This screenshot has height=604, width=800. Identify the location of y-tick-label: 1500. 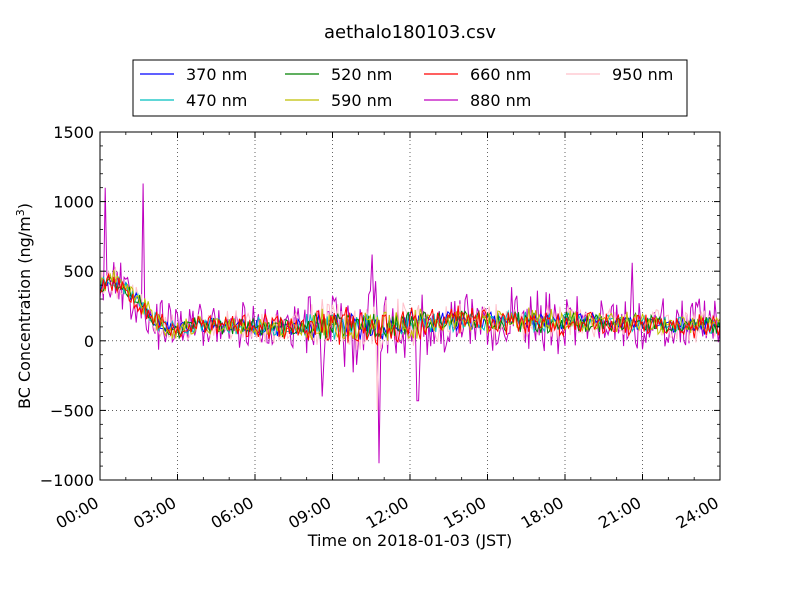
(73, 132).